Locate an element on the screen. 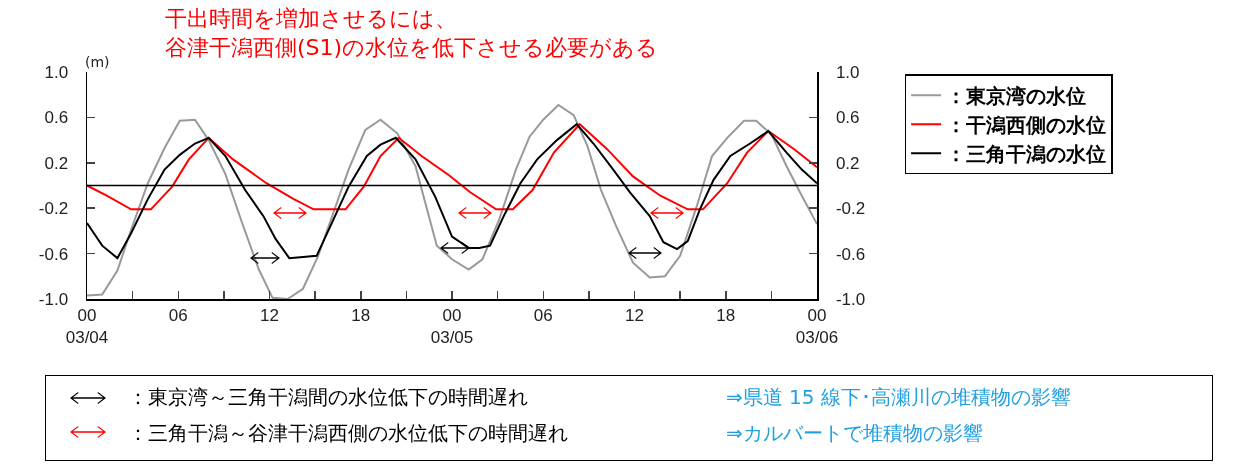 The height and width of the screenshot is (468, 1260). y-tick-label: -0.6 is located at coordinates (53, 254).